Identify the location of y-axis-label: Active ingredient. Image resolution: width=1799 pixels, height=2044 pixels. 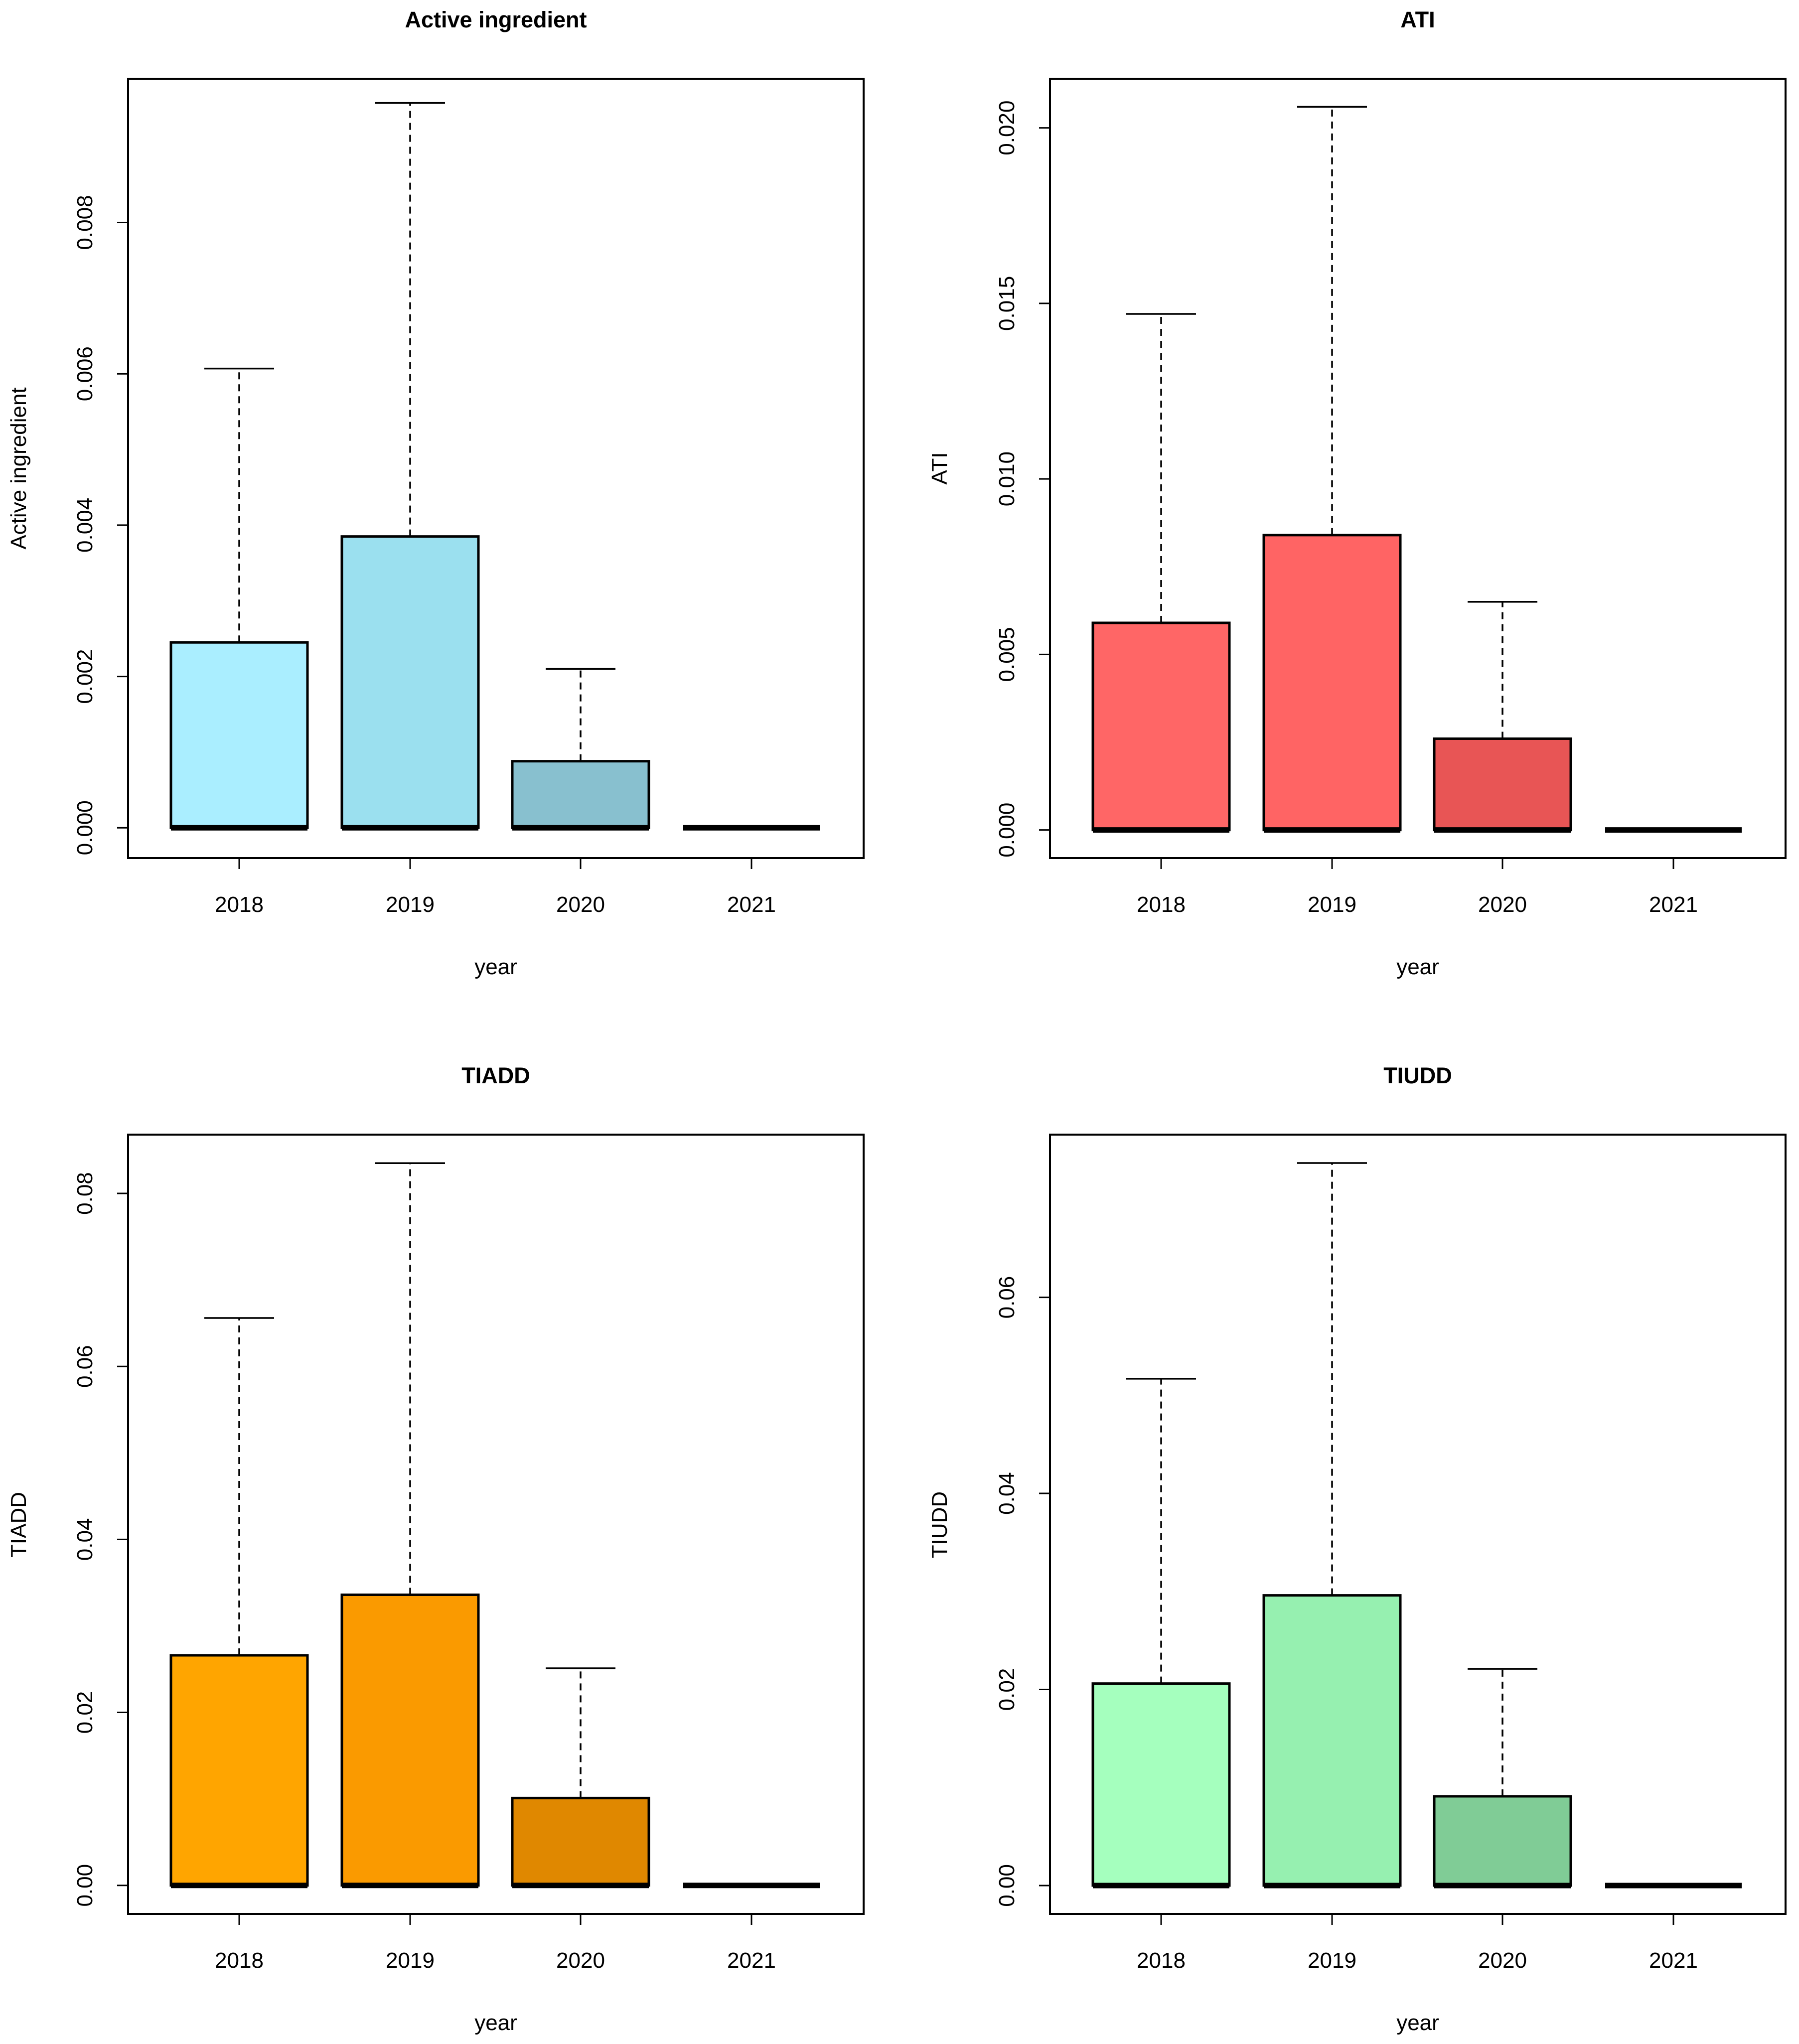
(18, 468).